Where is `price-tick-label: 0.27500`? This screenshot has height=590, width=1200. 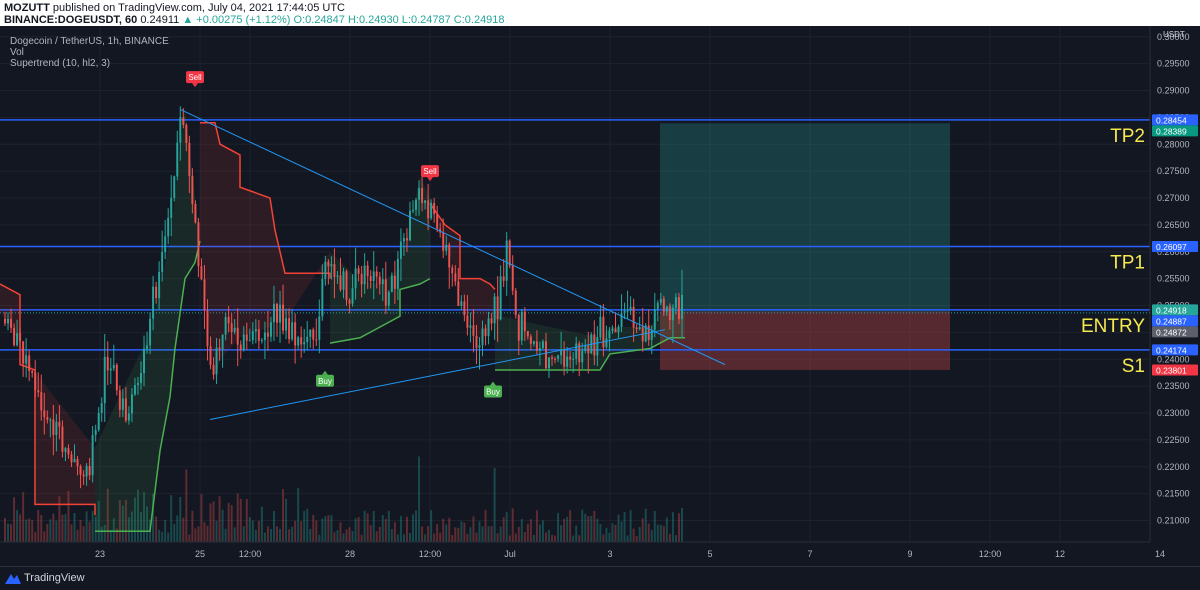
price-tick-label: 0.27500 is located at coordinates (1173, 171).